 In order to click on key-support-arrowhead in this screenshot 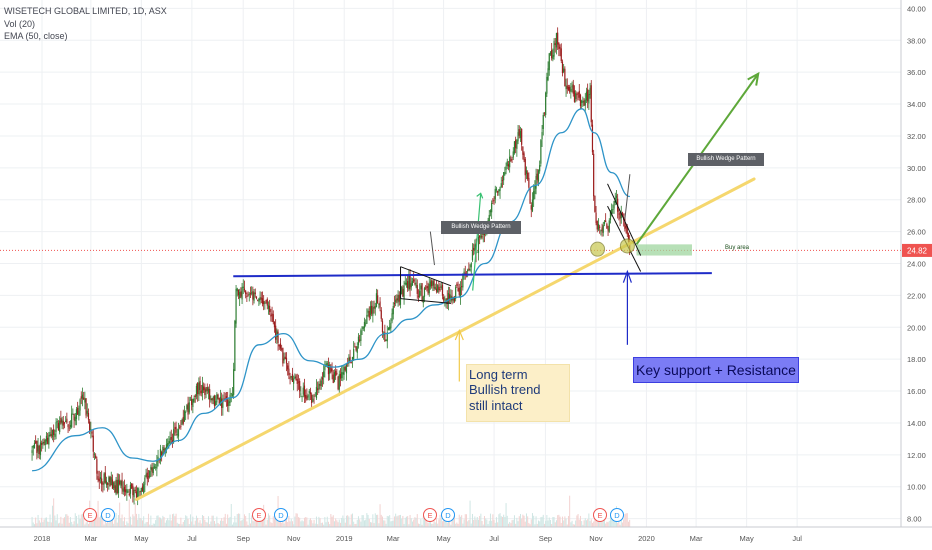, I will do `click(627, 276)`.